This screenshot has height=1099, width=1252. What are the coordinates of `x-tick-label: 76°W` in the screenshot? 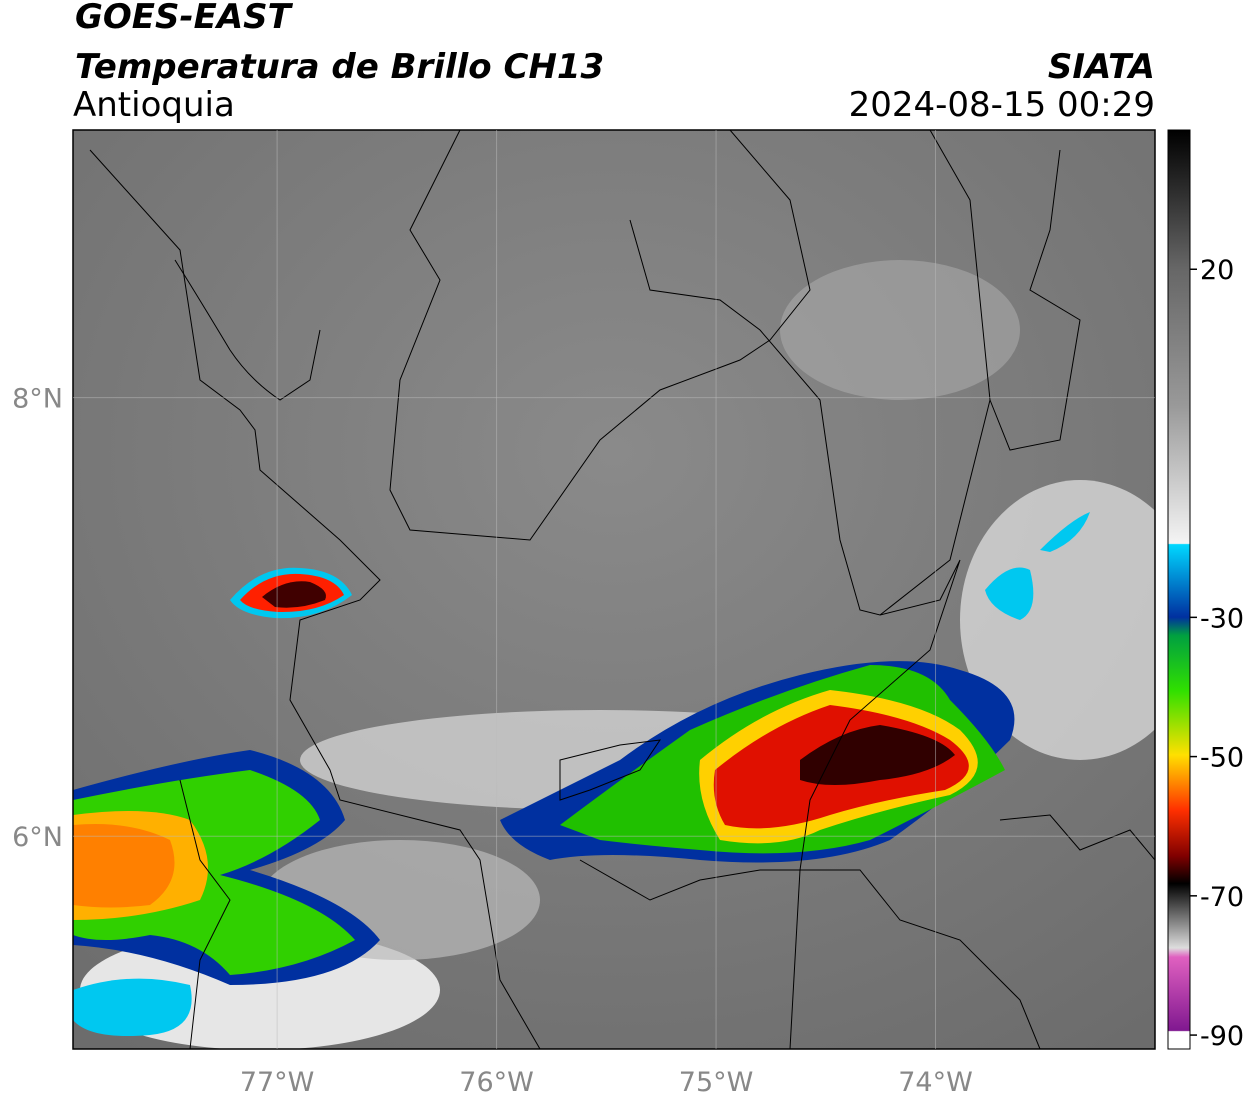 It's located at (496, 1082).